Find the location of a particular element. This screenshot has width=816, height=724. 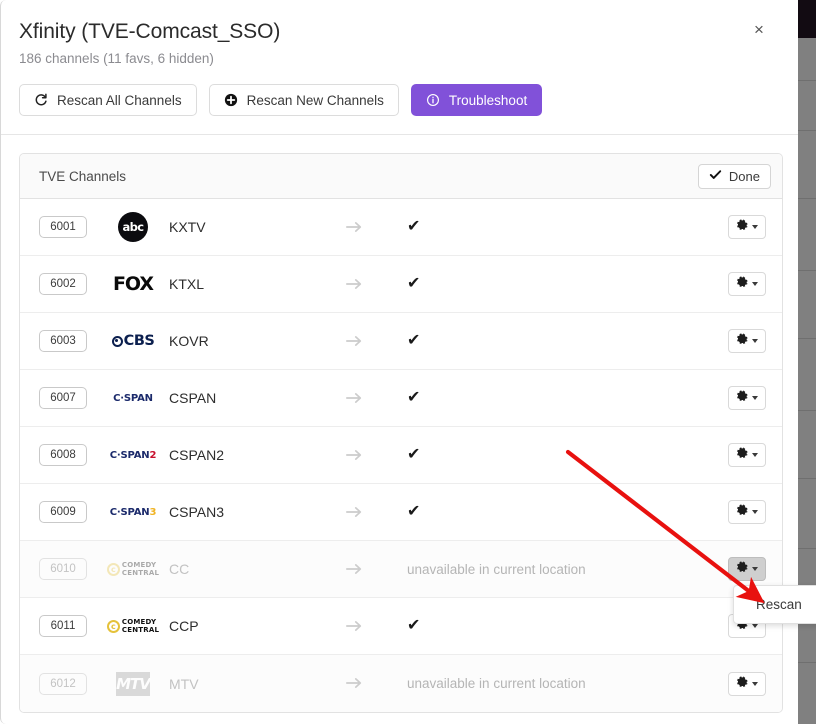

dropdown-item-rescan: Rescan is located at coordinates (779, 604).